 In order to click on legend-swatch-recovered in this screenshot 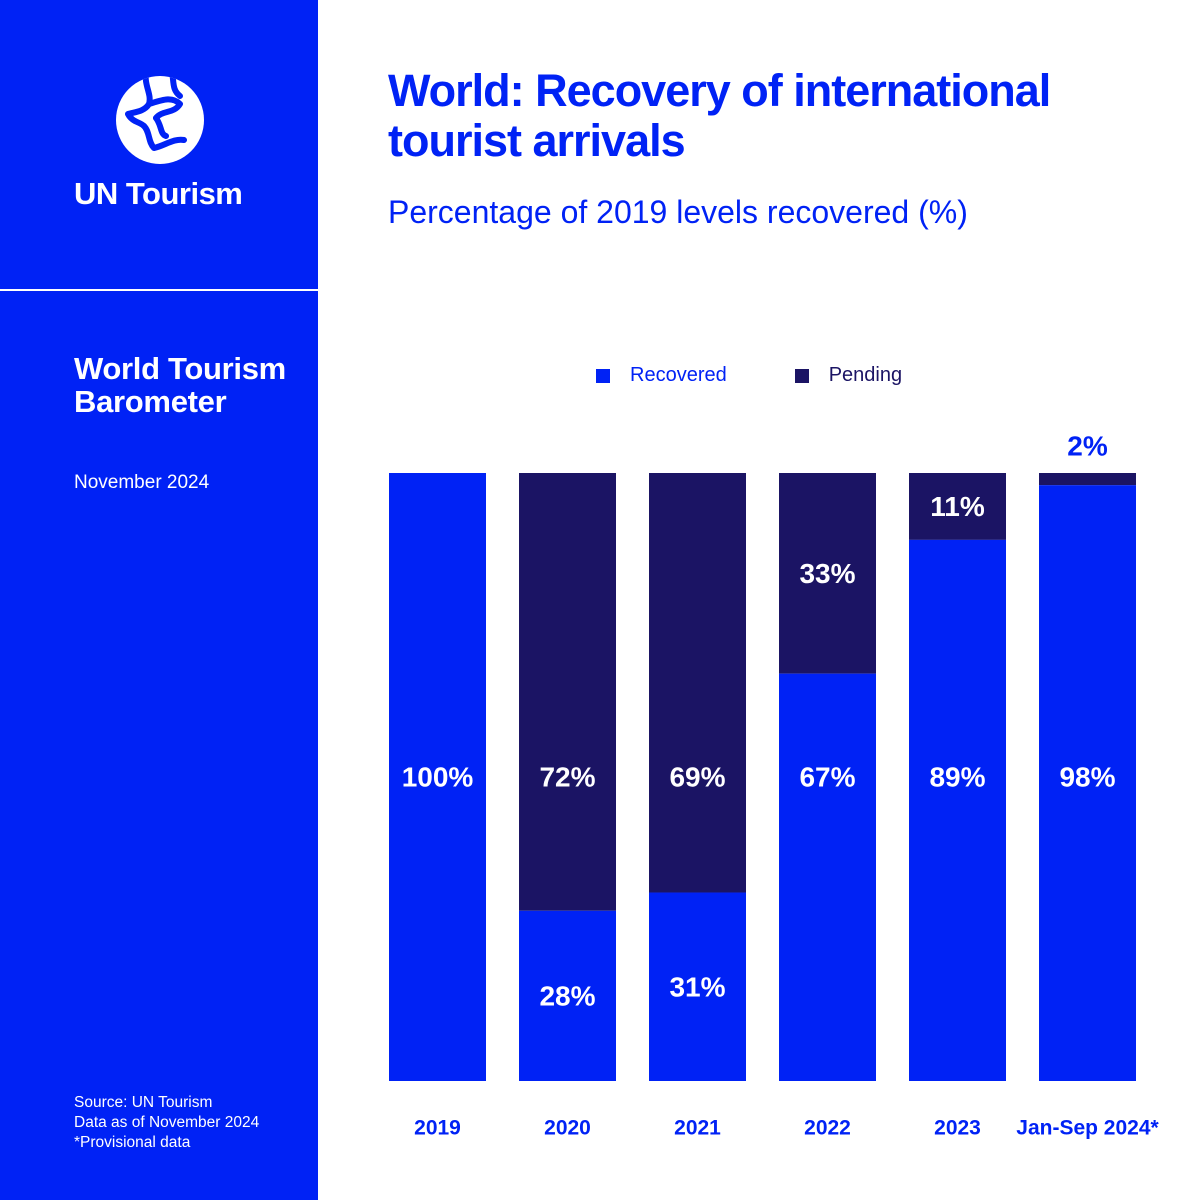, I will do `click(603, 375)`.